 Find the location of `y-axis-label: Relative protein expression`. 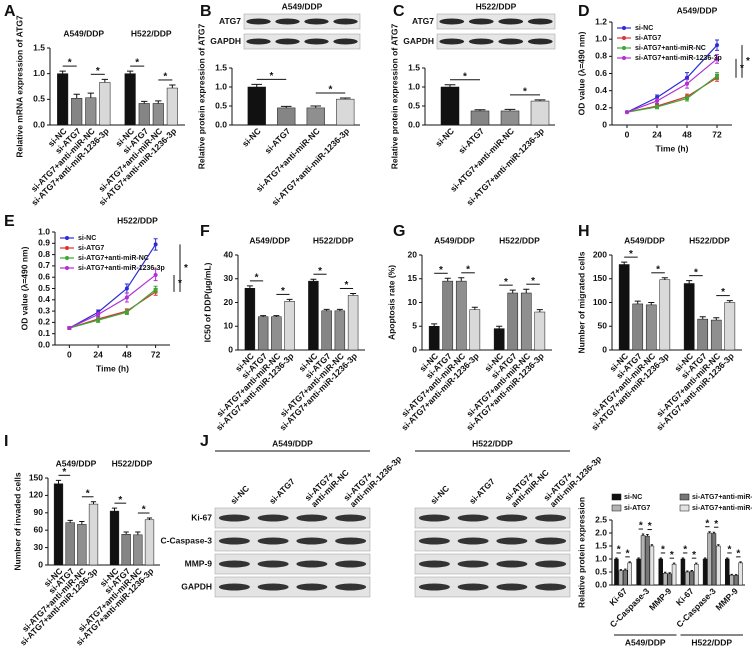

y-axis-label: Relative protein expression is located at coordinates (581, 552).